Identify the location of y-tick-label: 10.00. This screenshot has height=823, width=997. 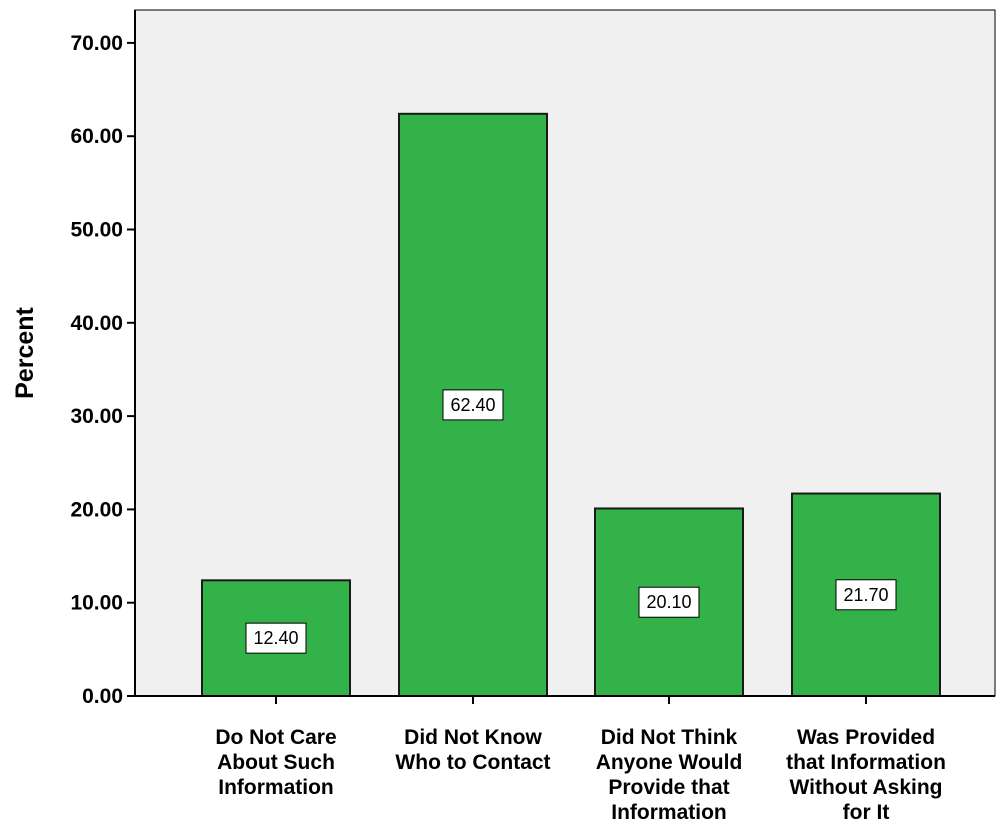
(96, 603).